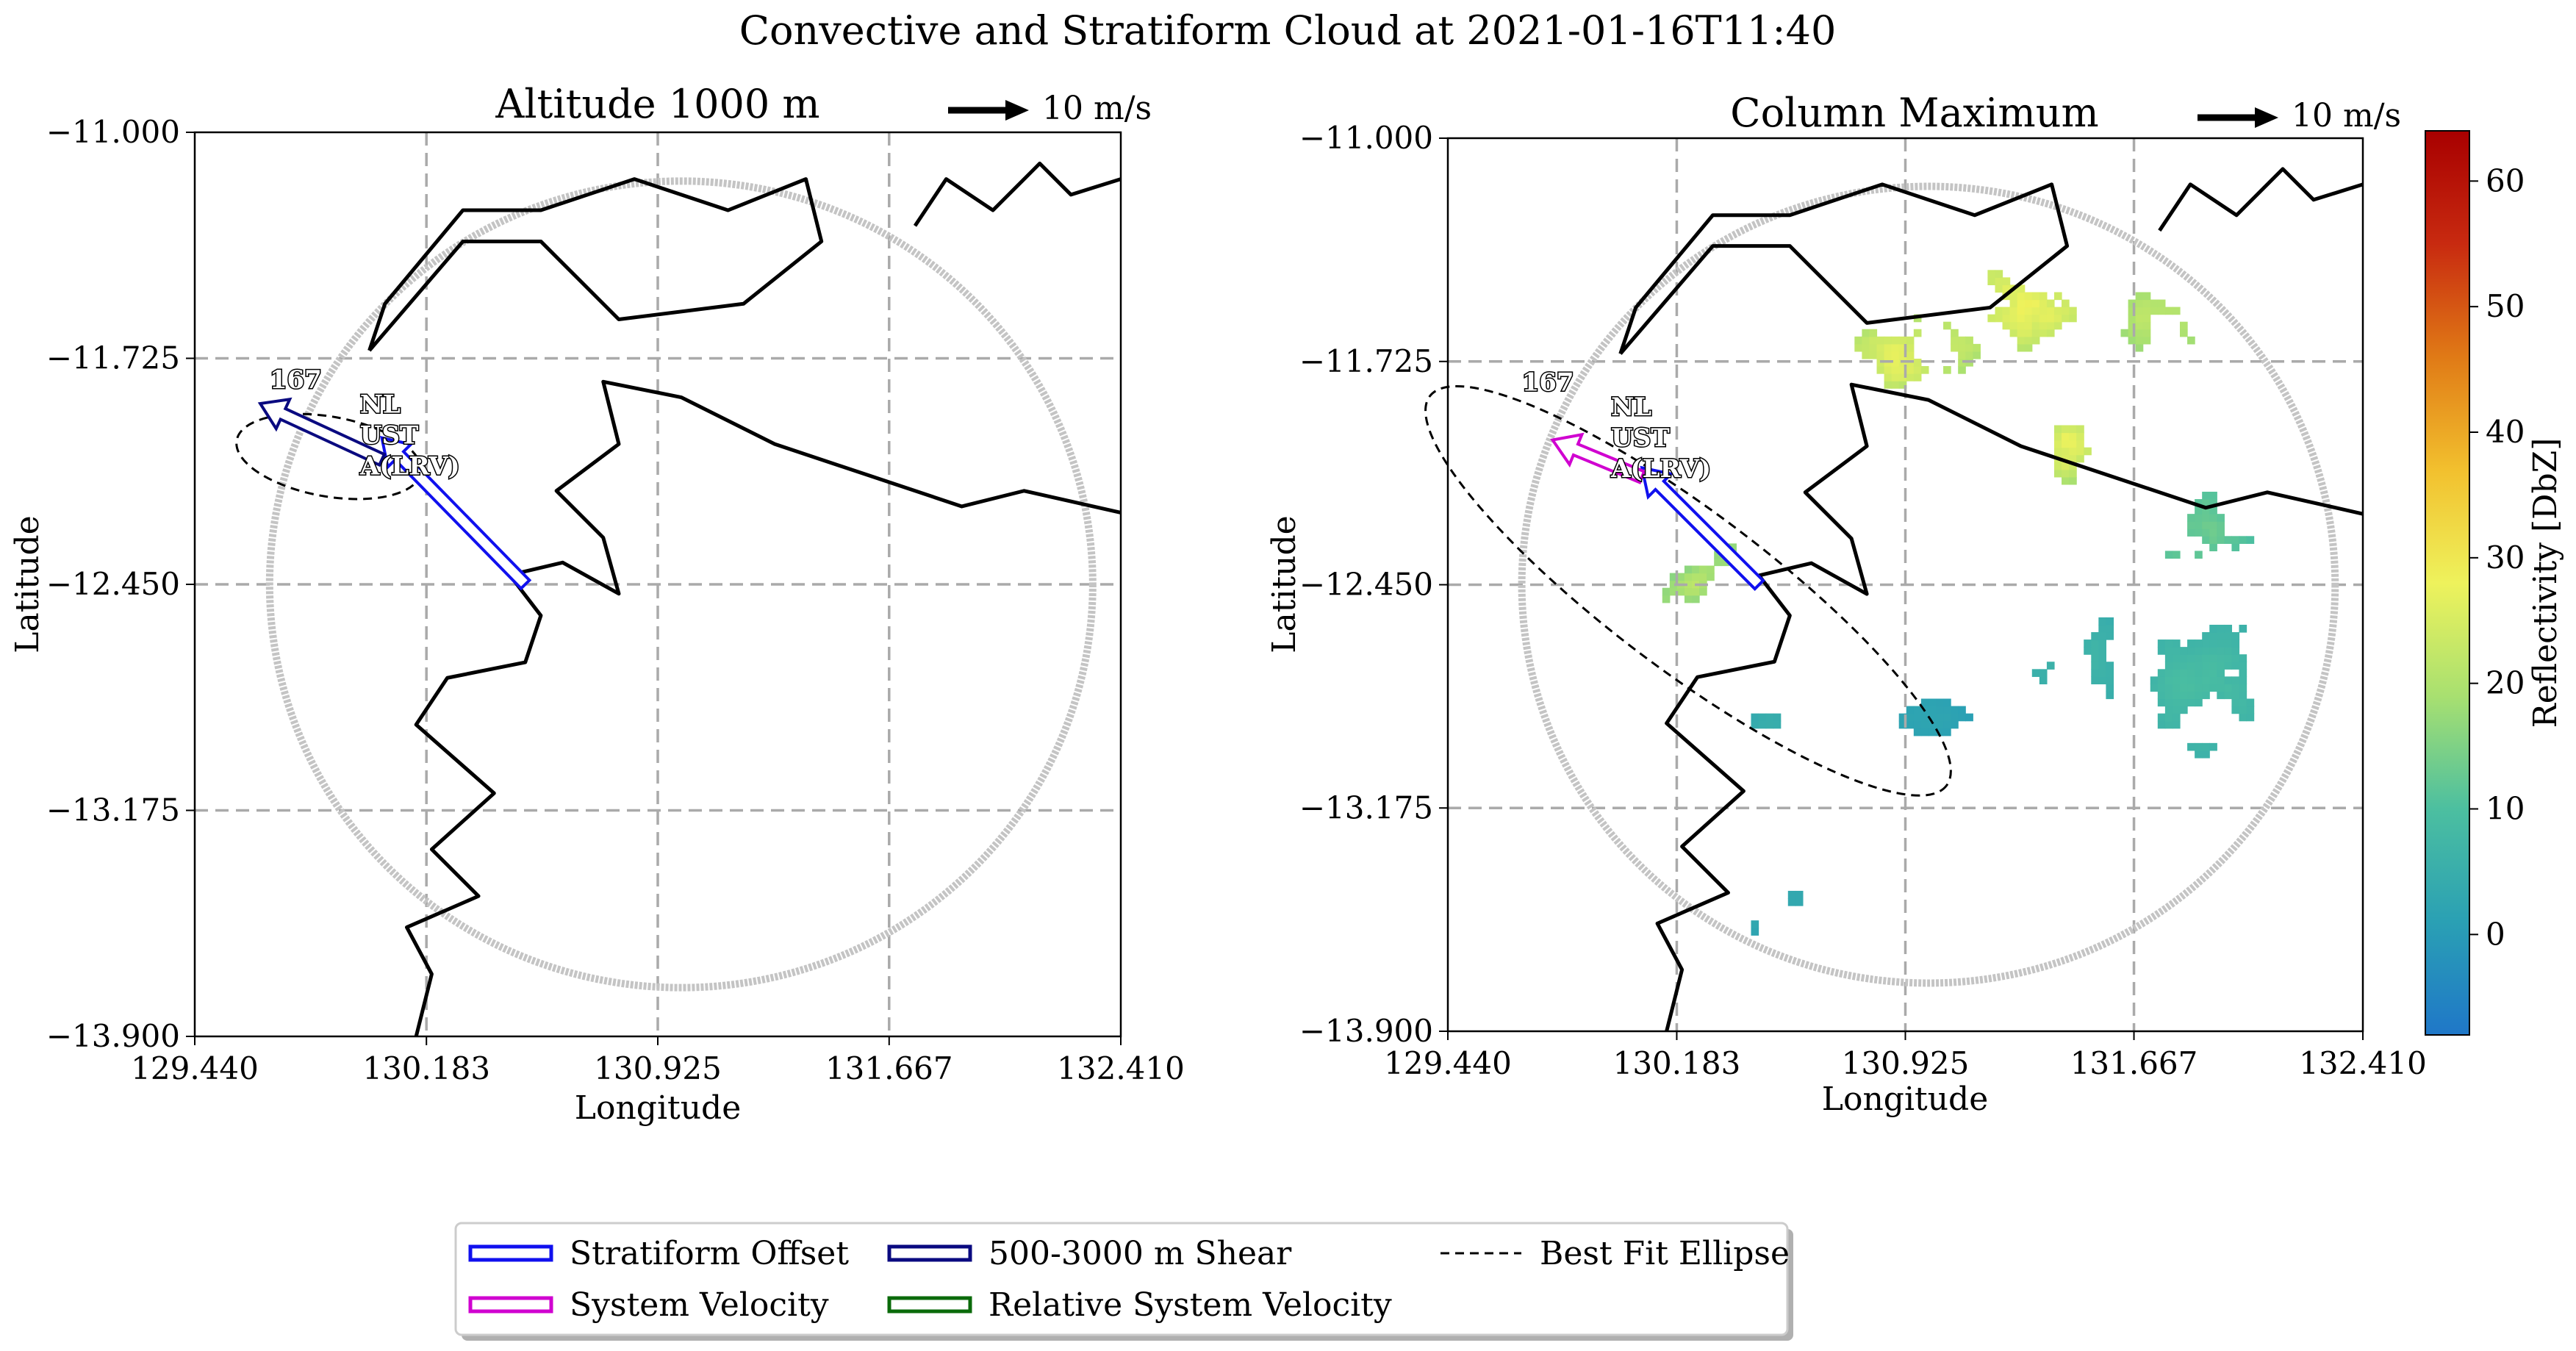  What do you see at coordinates (709, 1253) in the screenshot?
I see `legend-label: Stratiform Offset` at bounding box center [709, 1253].